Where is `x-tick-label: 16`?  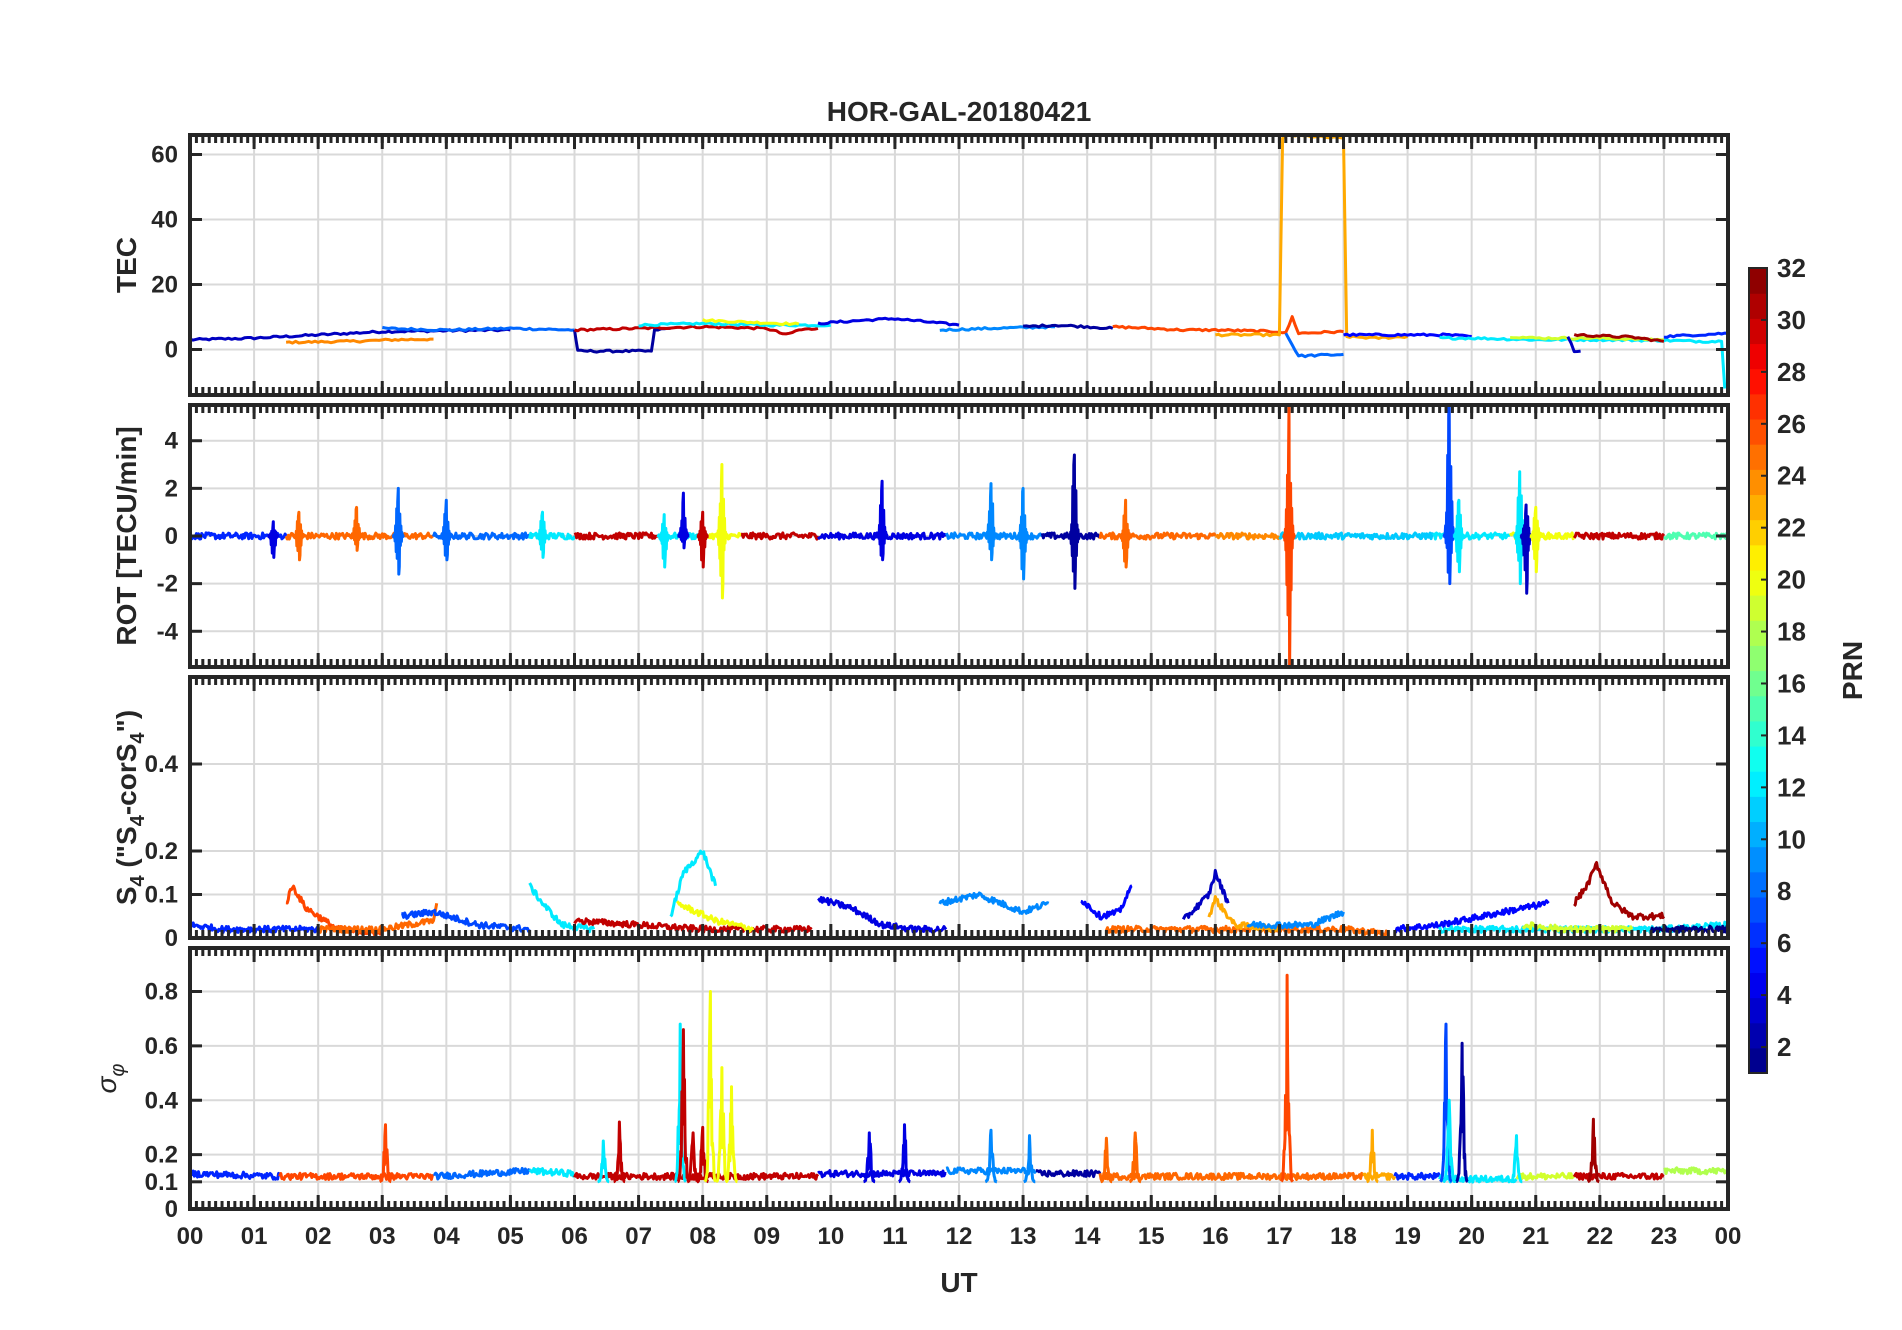 x-tick-label: 16 is located at coordinates (1215, 1236).